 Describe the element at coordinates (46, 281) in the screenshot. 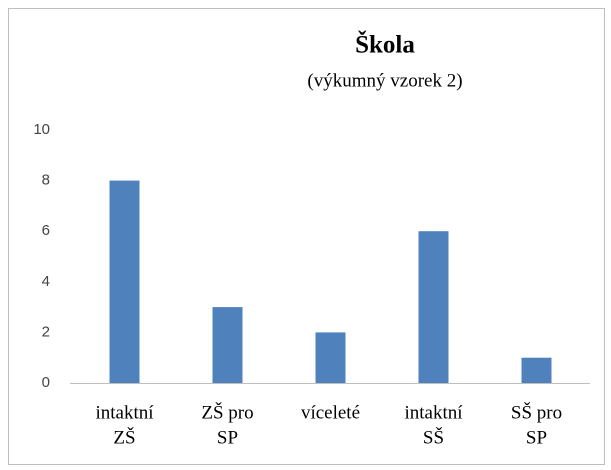

I see `y-tick-label: 4` at that location.